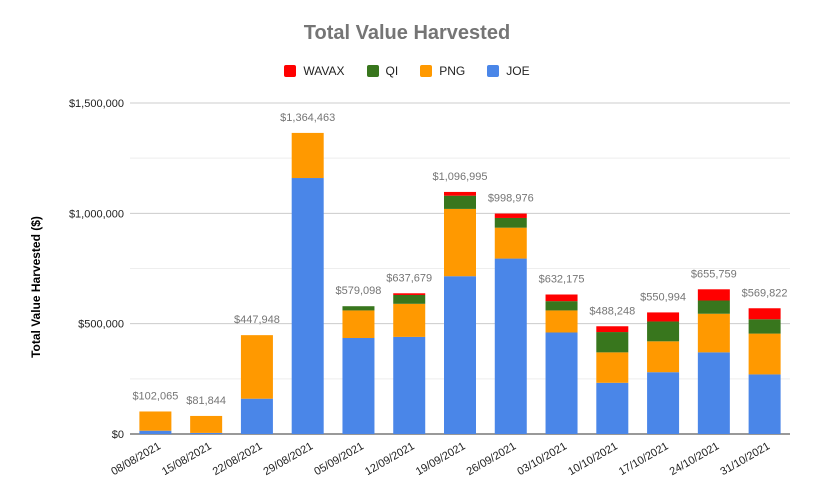 The width and height of the screenshot is (814, 503). I want to click on y-tick-label: $500,000, so click(101, 325).